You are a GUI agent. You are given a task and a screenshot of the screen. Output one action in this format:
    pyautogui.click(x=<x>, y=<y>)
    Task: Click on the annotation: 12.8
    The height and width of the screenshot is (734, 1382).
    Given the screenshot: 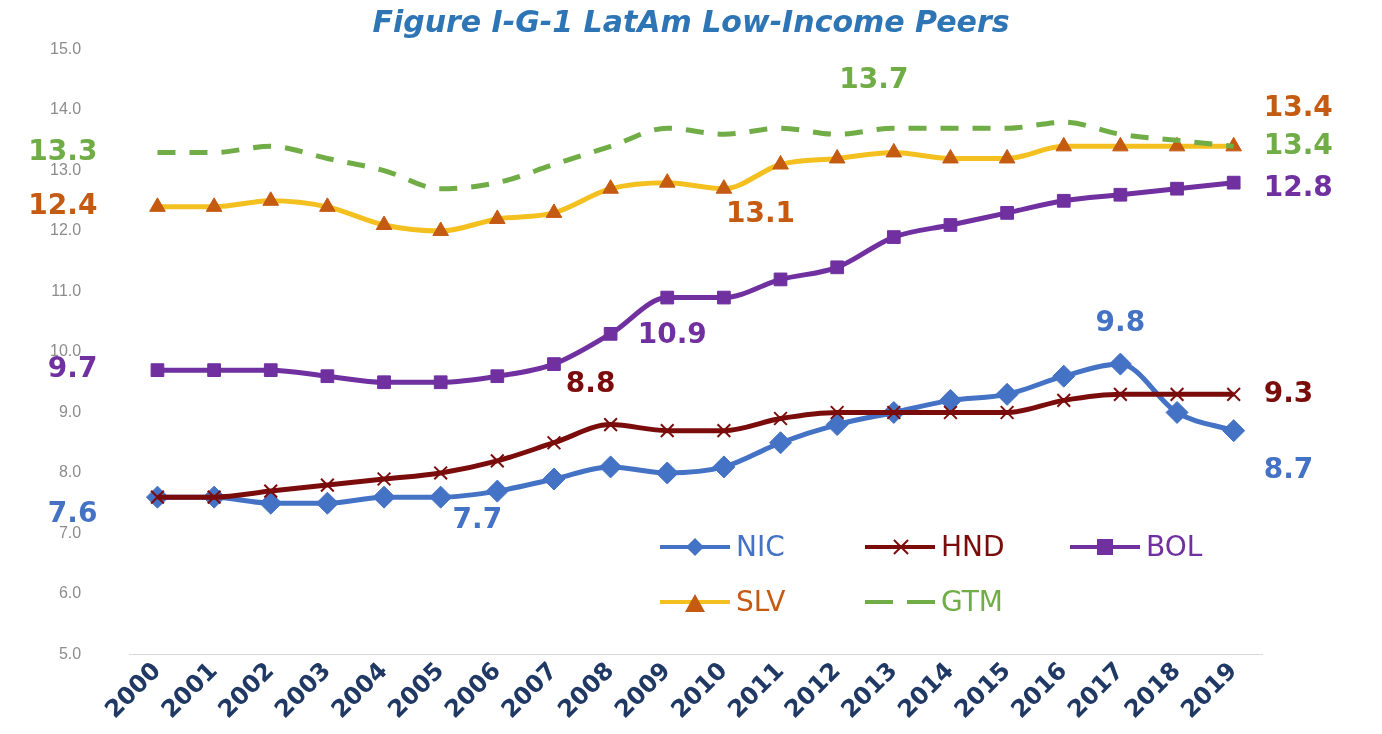 What is the action you would take?
    pyautogui.click(x=1298, y=186)
    